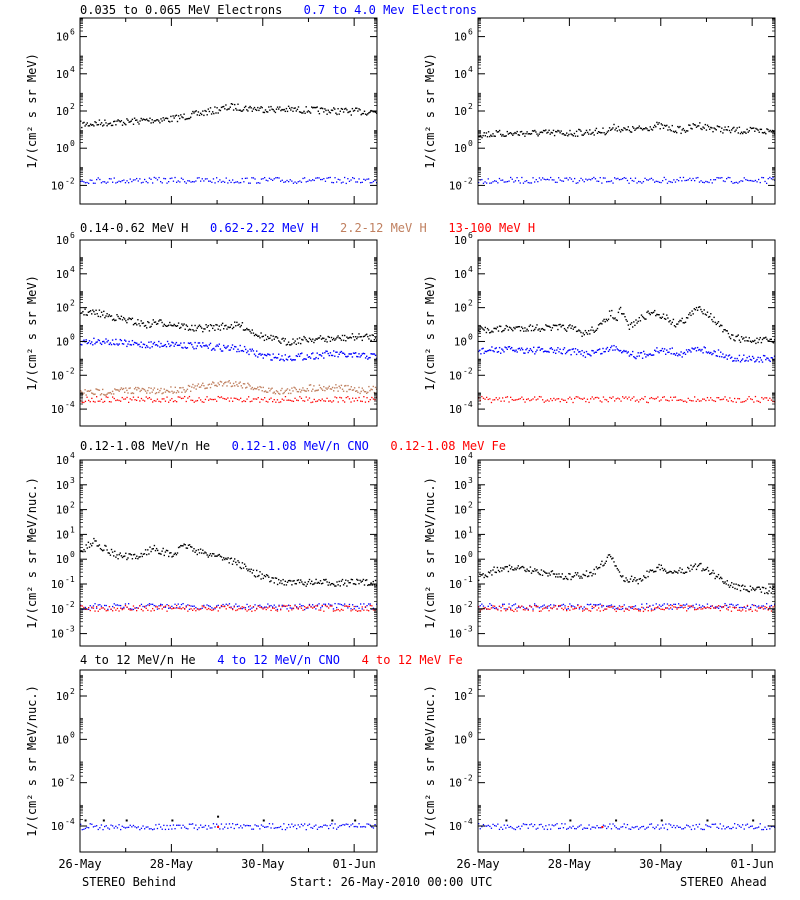  Describe the element at coordinates (62, 460) in the screenshot. I see `y-tick-base: 10` at that location.